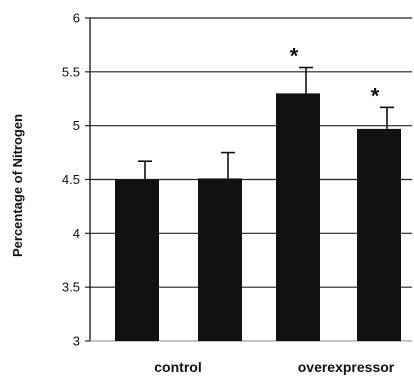 This screenshot has height=379, width=414. Describe the element at coordinates (76, 125) in the screenshot. I see `y-tick-label-4: 5` at that location.